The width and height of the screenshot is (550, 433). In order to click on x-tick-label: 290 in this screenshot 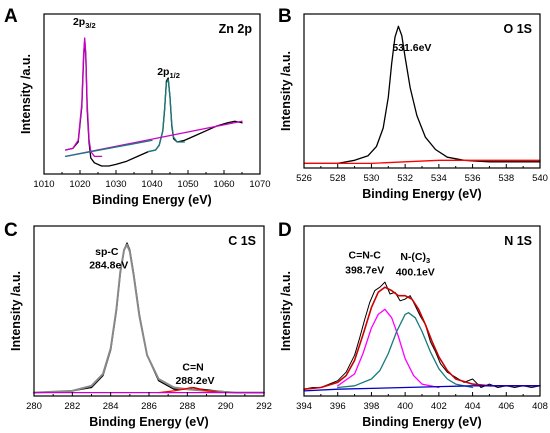, I will do `click(226, 406)`.